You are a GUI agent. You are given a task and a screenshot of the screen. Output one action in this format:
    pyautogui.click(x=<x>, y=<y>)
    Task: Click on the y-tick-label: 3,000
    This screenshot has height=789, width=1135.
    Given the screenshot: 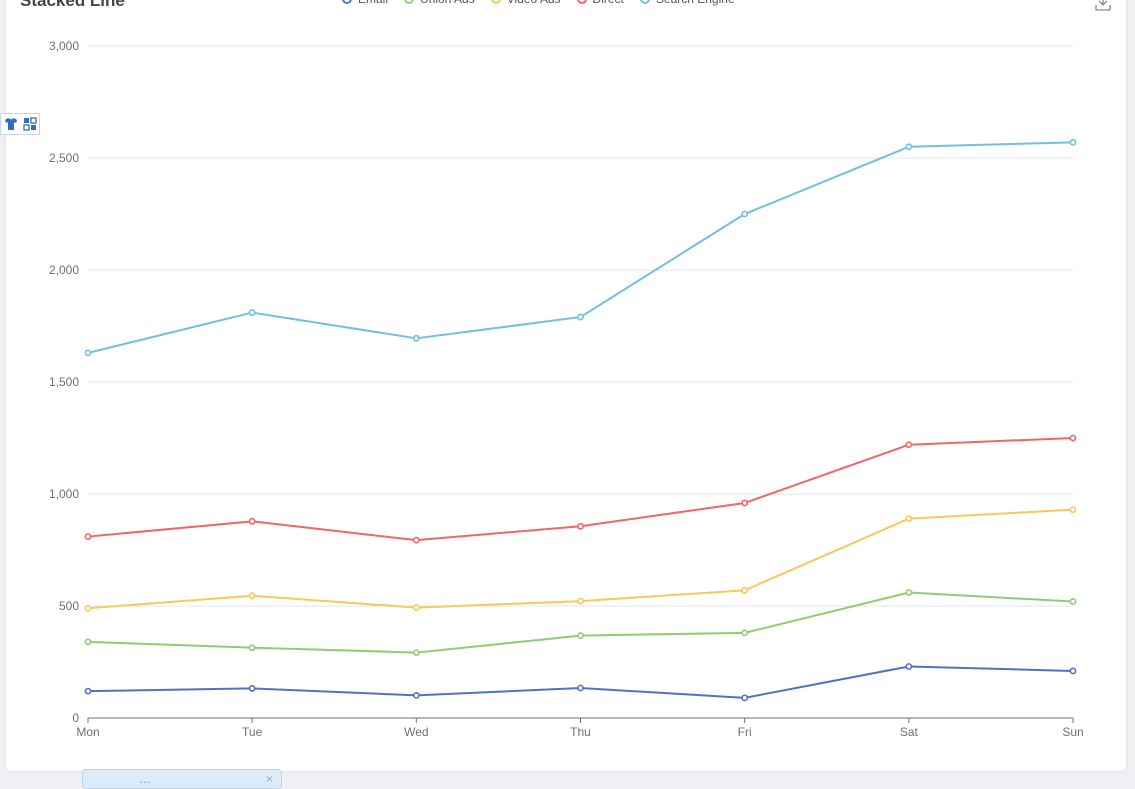 What is the action you would take?
    pyautogui.click(x=64, y=46)
    